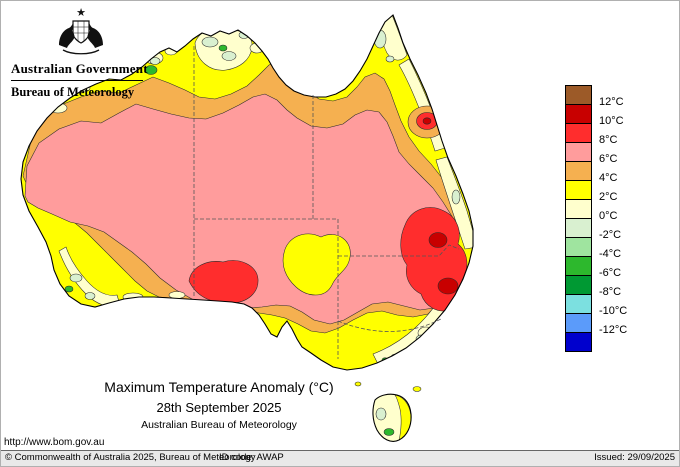 Image resolution: width=680 pixels, height=467 pixels. I want to click on crest-scroll-icon, so click(81, 52).